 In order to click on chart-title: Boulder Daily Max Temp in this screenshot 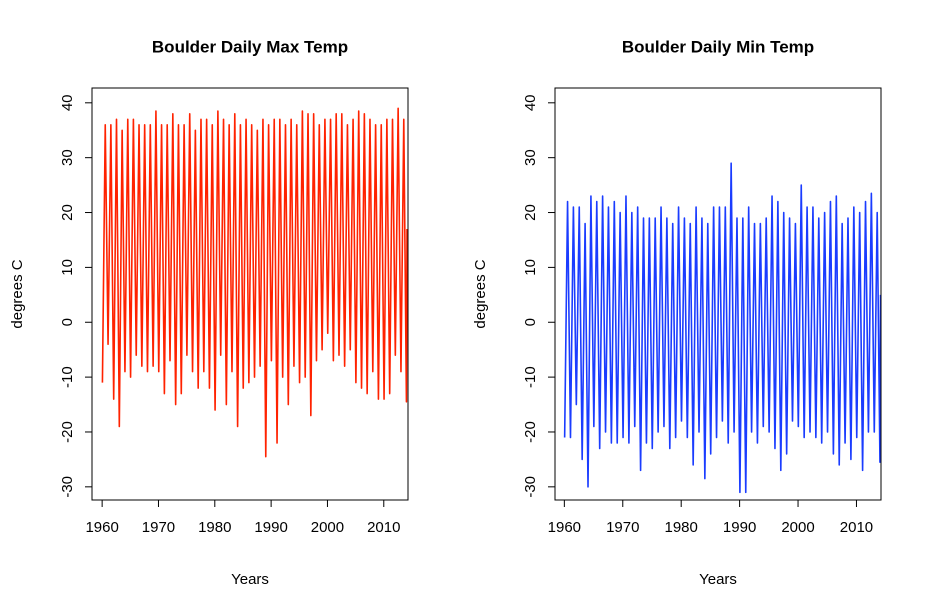, I will do `click(250, 46)`.